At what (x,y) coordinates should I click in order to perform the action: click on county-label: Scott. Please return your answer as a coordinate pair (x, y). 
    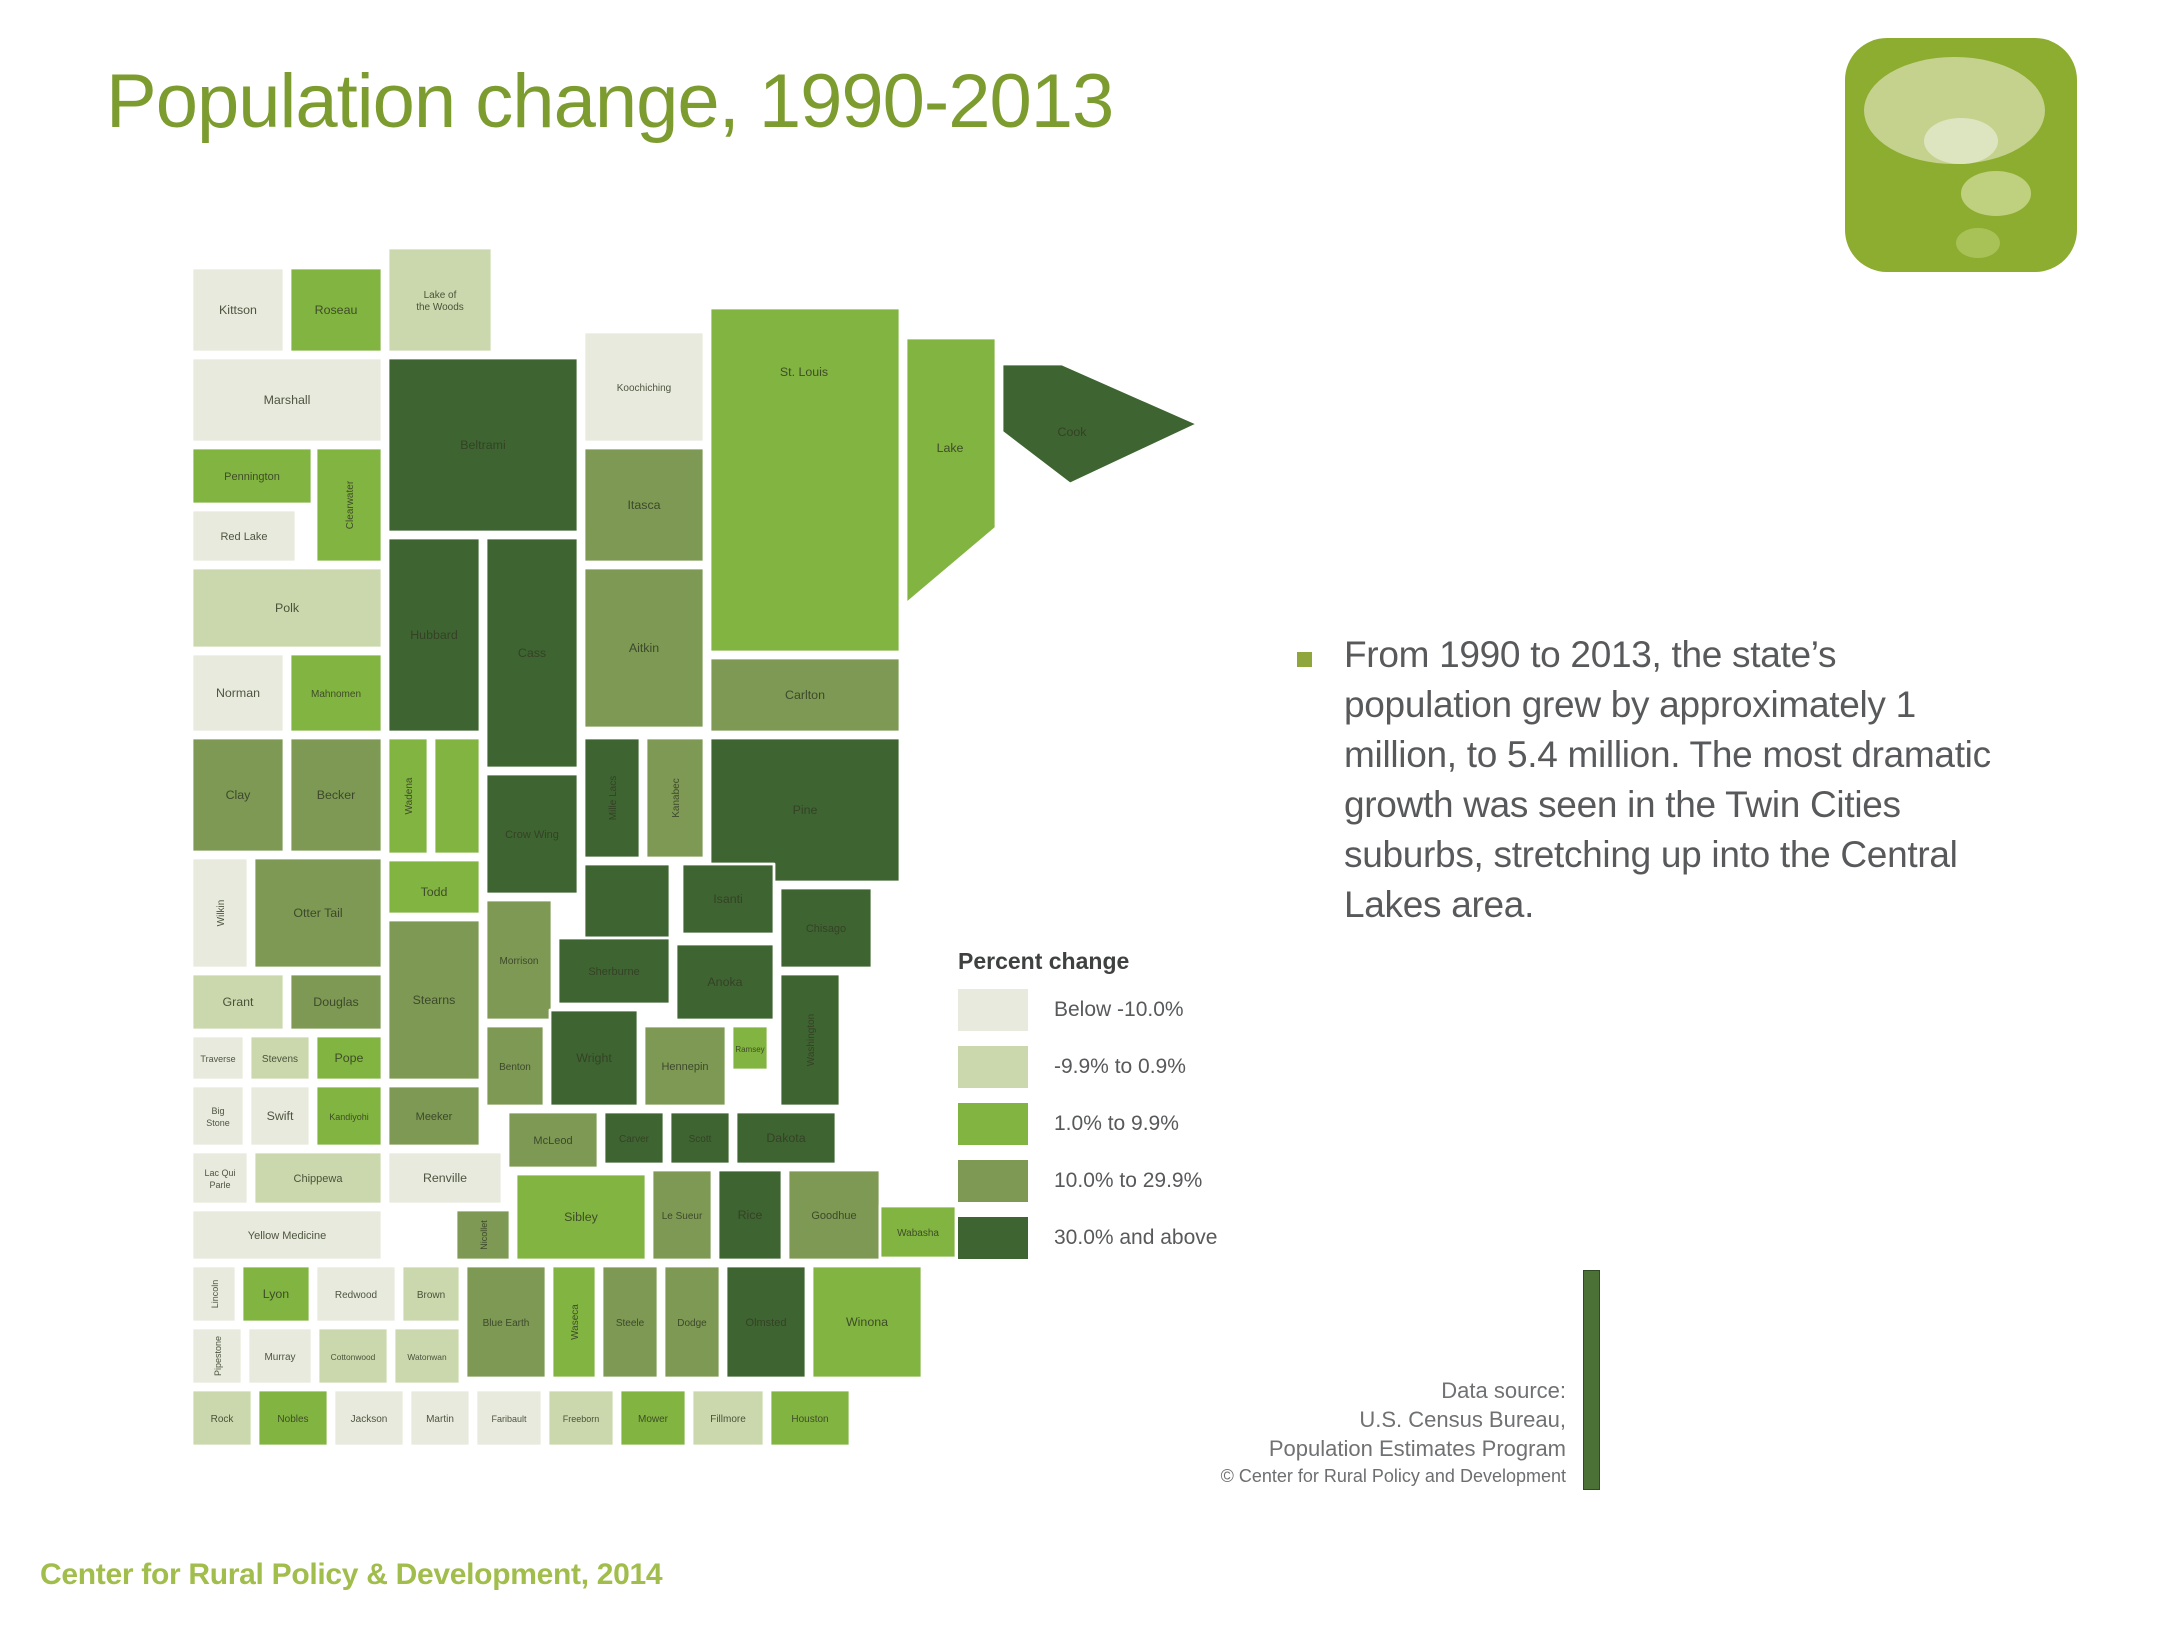
    Looking at the image, I should click on (700, 1139).